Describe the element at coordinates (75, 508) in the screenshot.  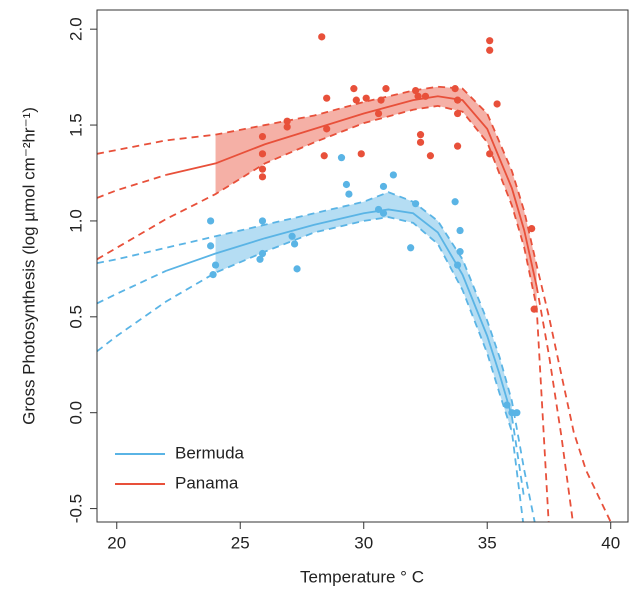
I see `y-tick-label: -0.5` at that location.